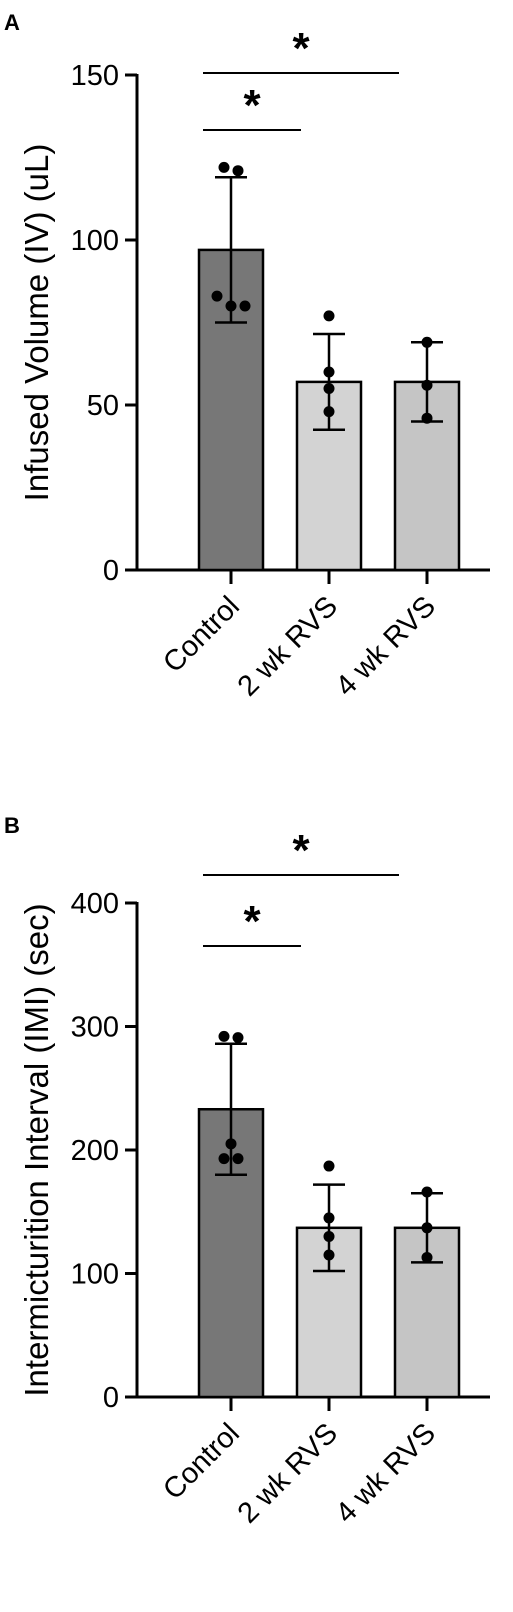 This screenshot has width=513, height=1612. I want to click on y-tick-label: 200, so click(95, 1151).